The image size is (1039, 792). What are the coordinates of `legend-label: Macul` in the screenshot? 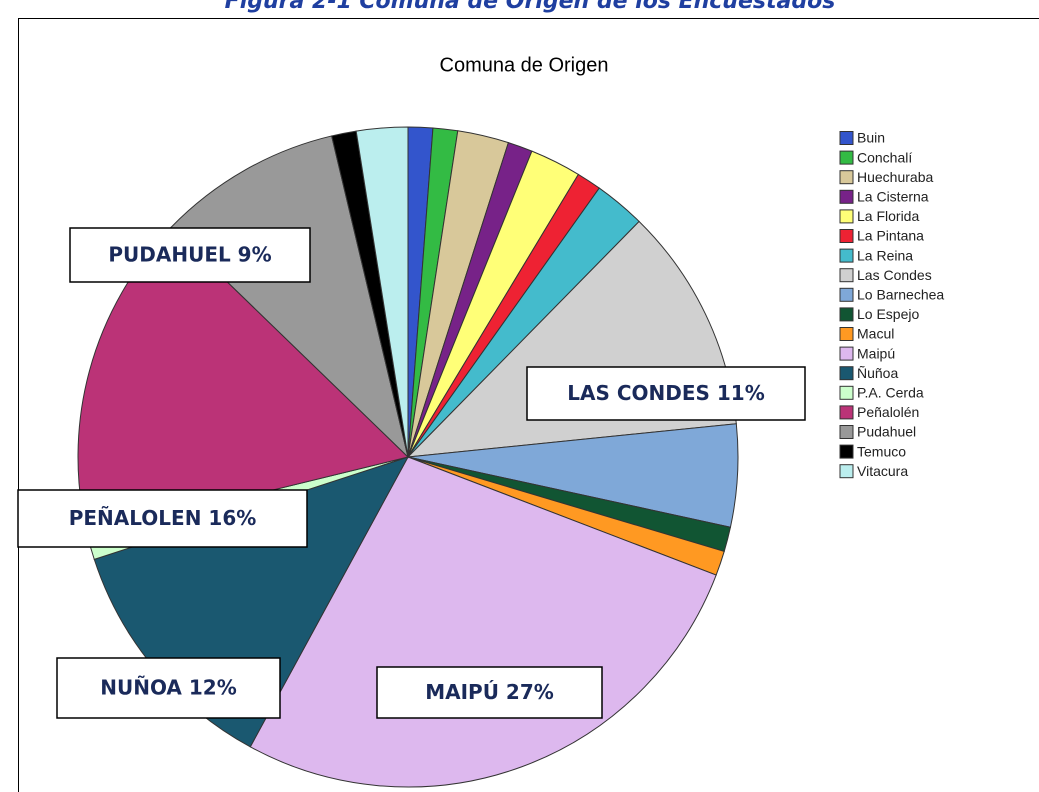 It's located at (875, 334).